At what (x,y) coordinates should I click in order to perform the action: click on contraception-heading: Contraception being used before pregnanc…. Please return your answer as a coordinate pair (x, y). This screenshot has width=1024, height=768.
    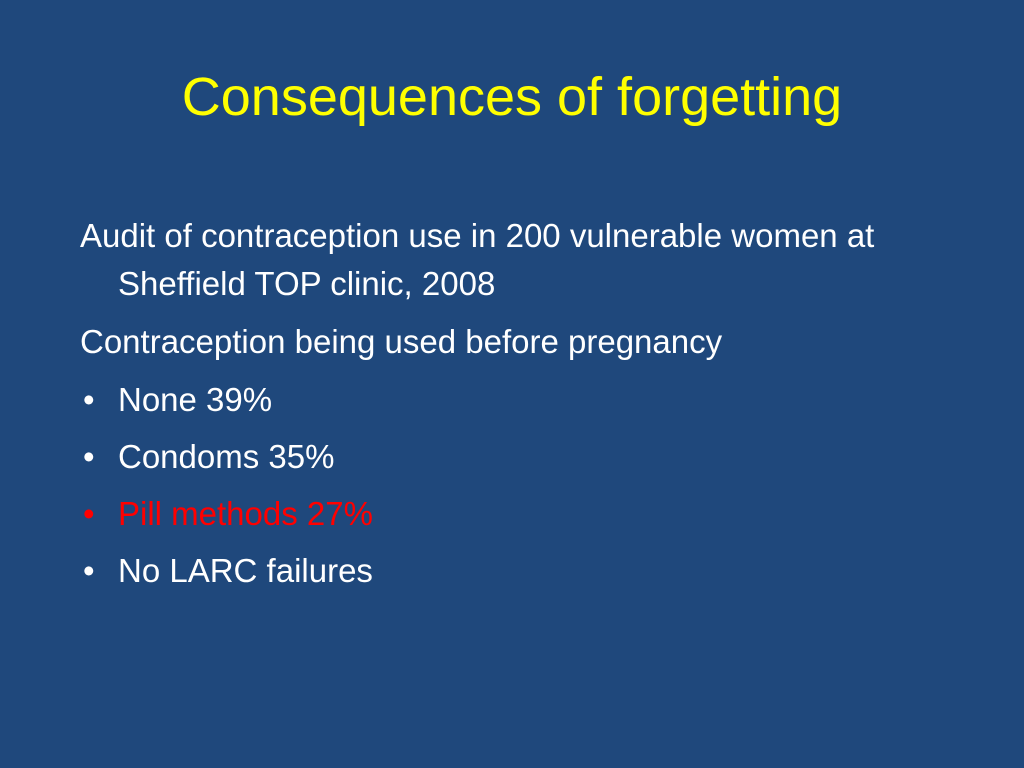
    Looking at the image, I should click on (401, 341).